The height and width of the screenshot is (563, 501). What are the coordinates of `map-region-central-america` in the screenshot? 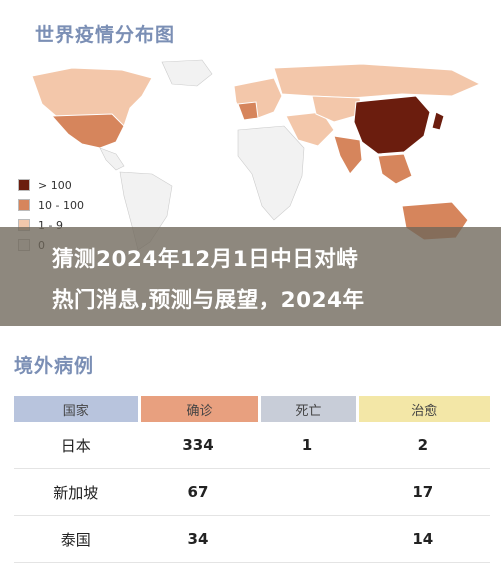 It's located at (112, 159).